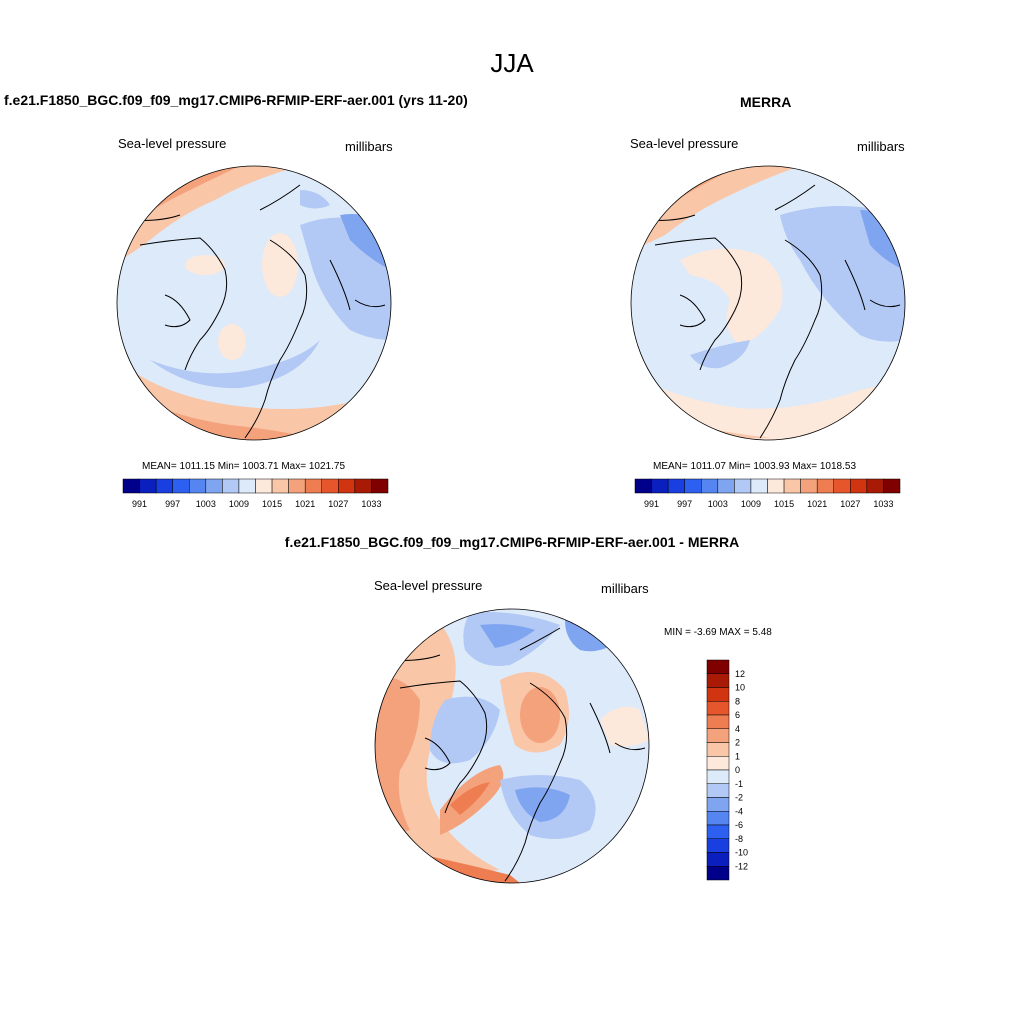  I want to click on panel-2-title: MERRA, so click(766, 102).